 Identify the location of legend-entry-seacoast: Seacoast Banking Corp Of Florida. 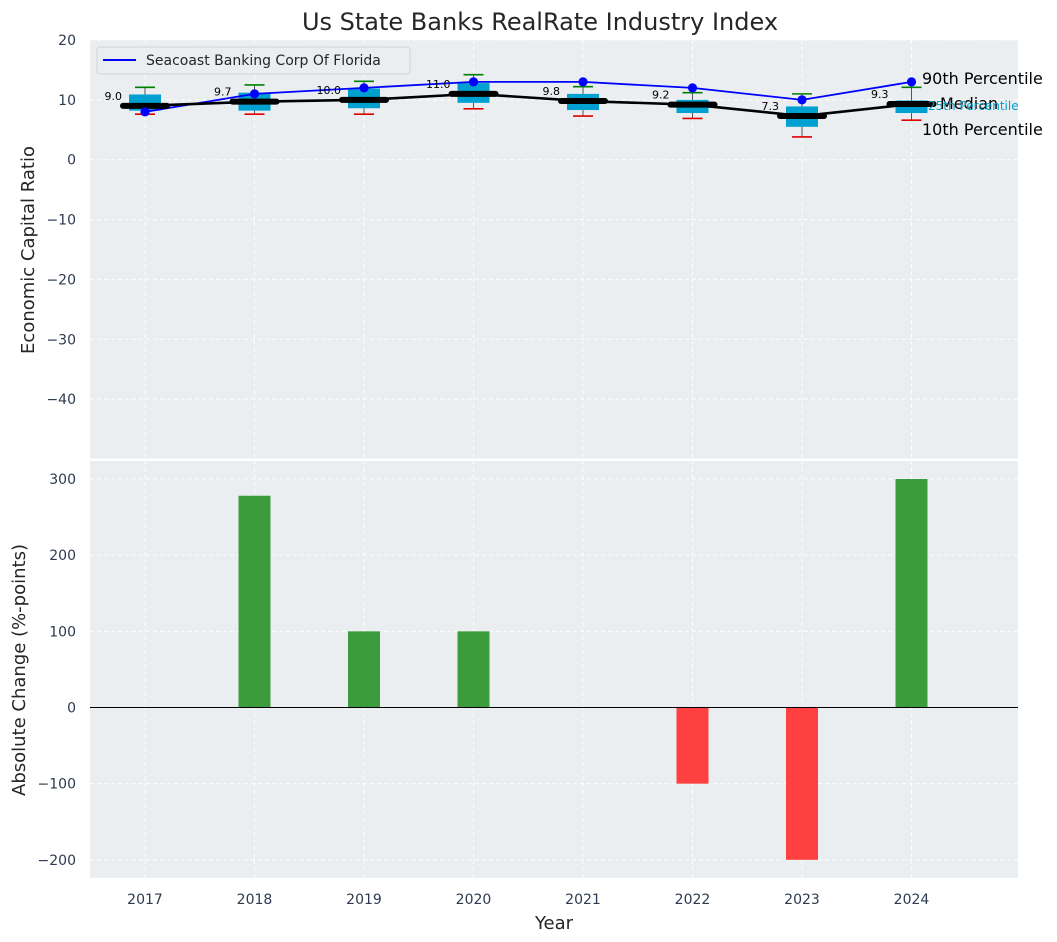
(263, 61).